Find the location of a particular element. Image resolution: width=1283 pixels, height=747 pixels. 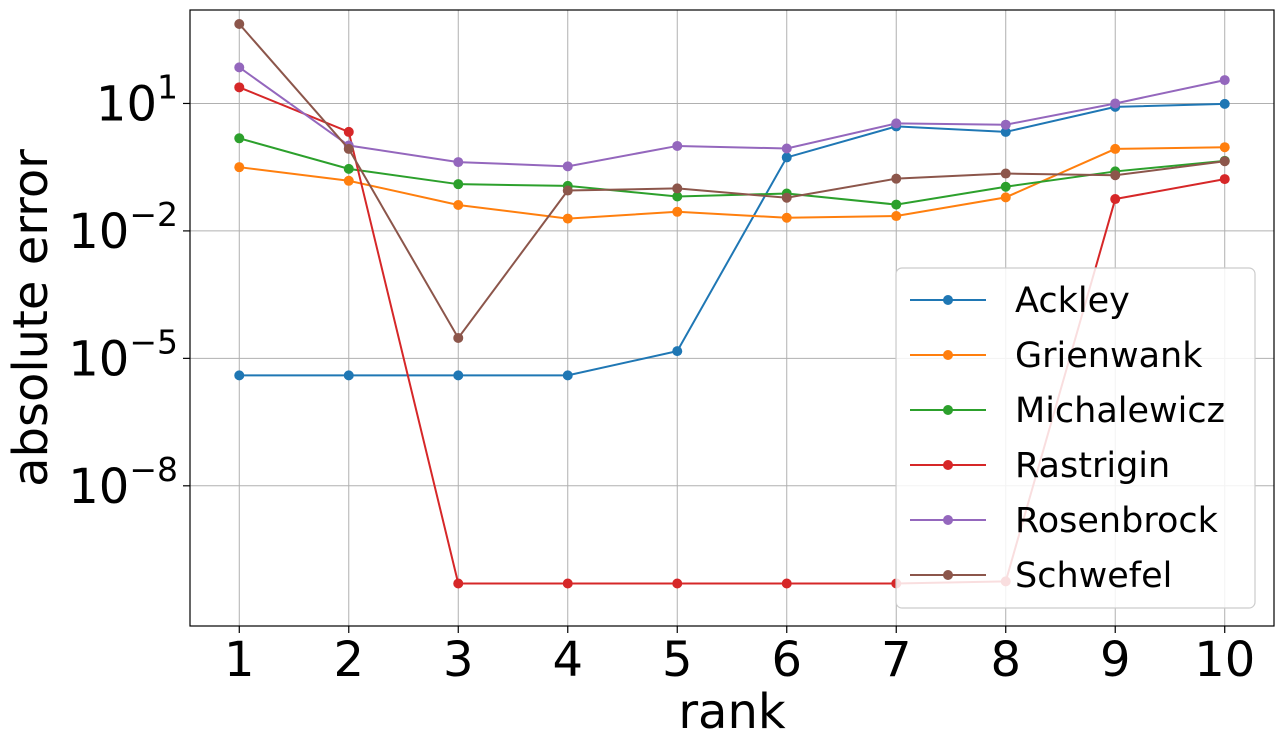

y-tick-label: 10⁻² is located at coordinates (123, 227).